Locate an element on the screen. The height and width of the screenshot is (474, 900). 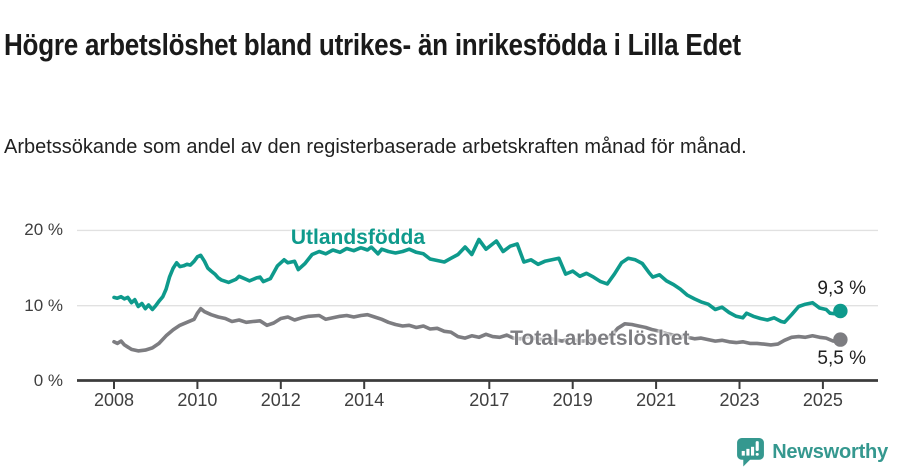
brand-name: Newsworthy is located at coordinates (830, 452).